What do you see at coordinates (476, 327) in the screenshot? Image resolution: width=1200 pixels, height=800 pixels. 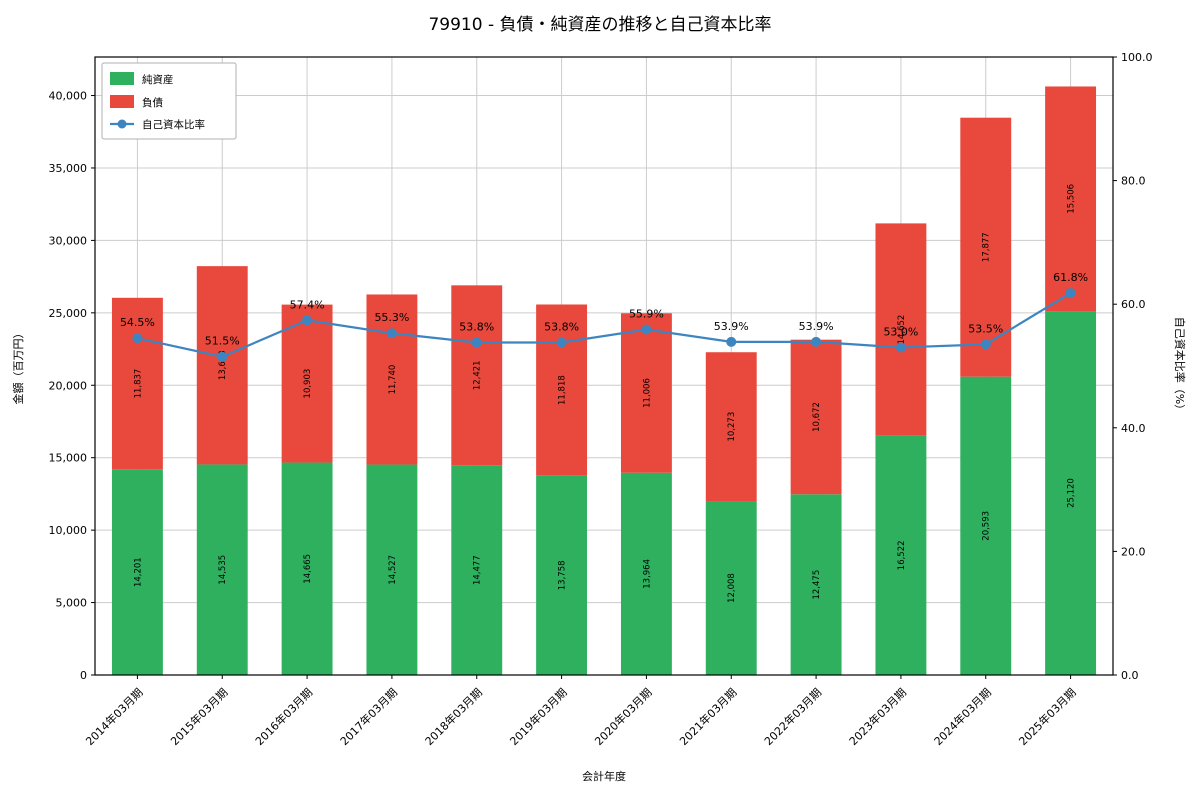 I see `ratio-point-label: 53.8%` at bounding box center [476, 327].